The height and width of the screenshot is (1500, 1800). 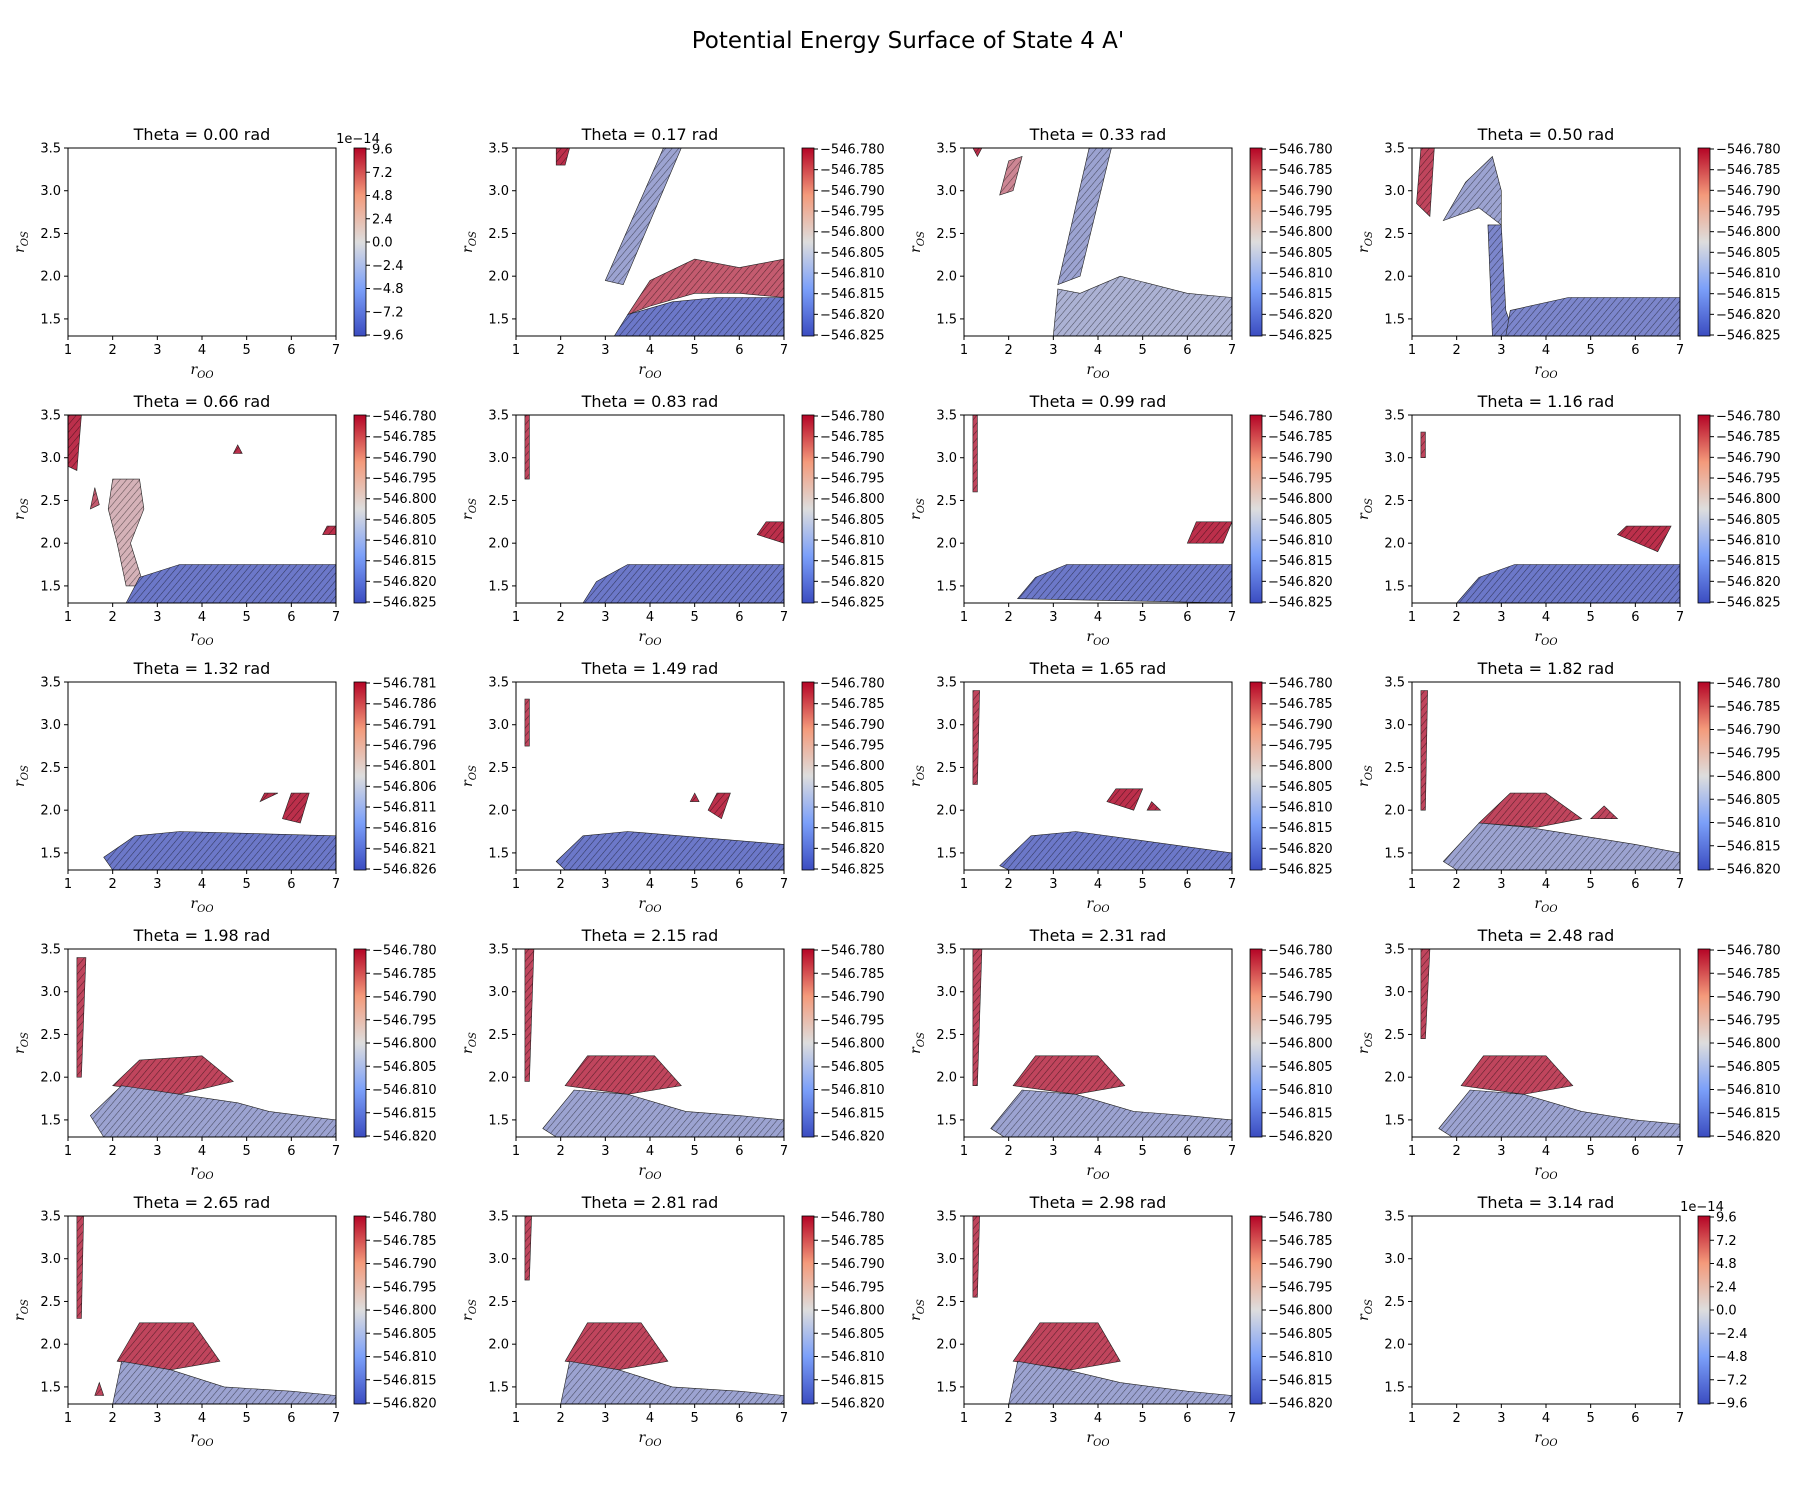 I want to click on colorbar-tick-label: −2.4, so click(x=1732, y=1334).